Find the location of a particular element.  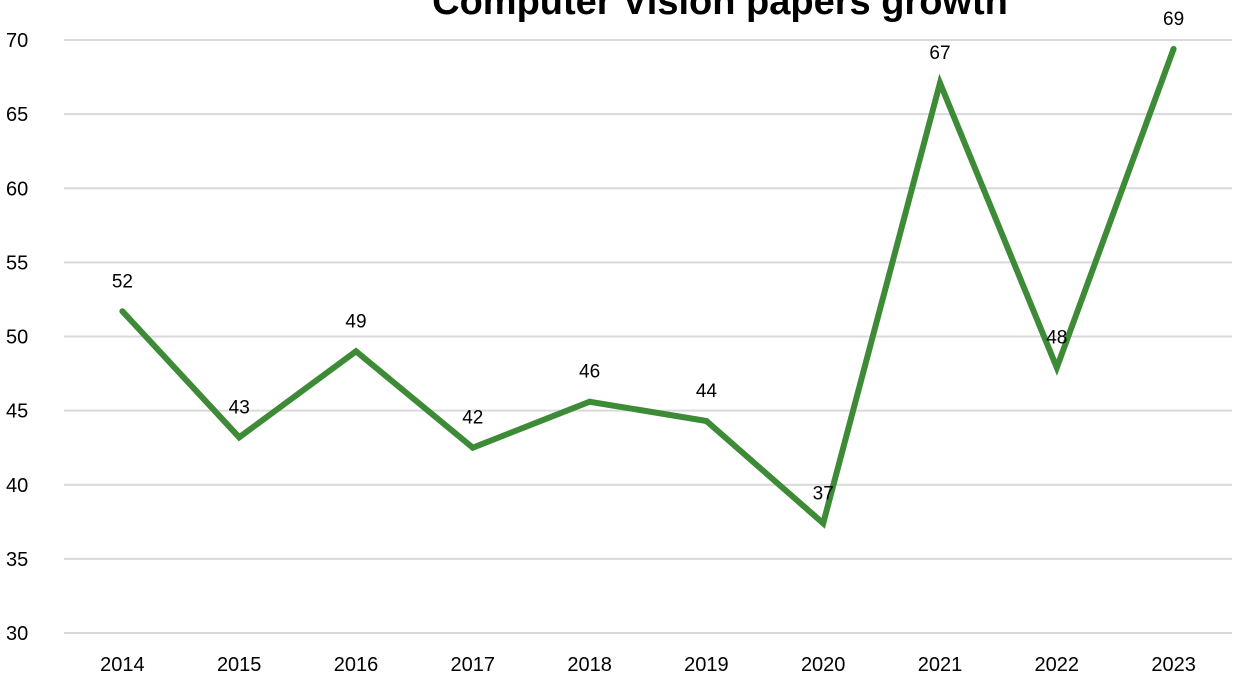

data-label: 44 is located at coordinates (707, 391).